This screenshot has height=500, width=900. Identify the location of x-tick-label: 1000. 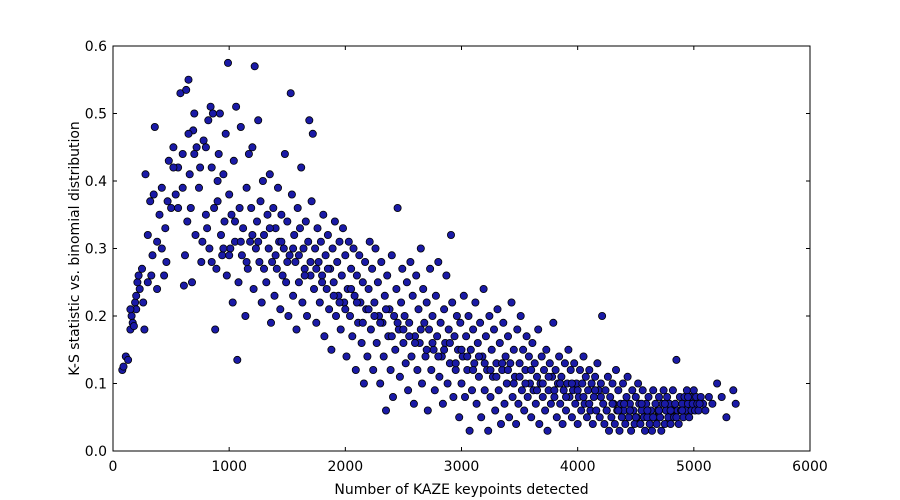
(229, 467).